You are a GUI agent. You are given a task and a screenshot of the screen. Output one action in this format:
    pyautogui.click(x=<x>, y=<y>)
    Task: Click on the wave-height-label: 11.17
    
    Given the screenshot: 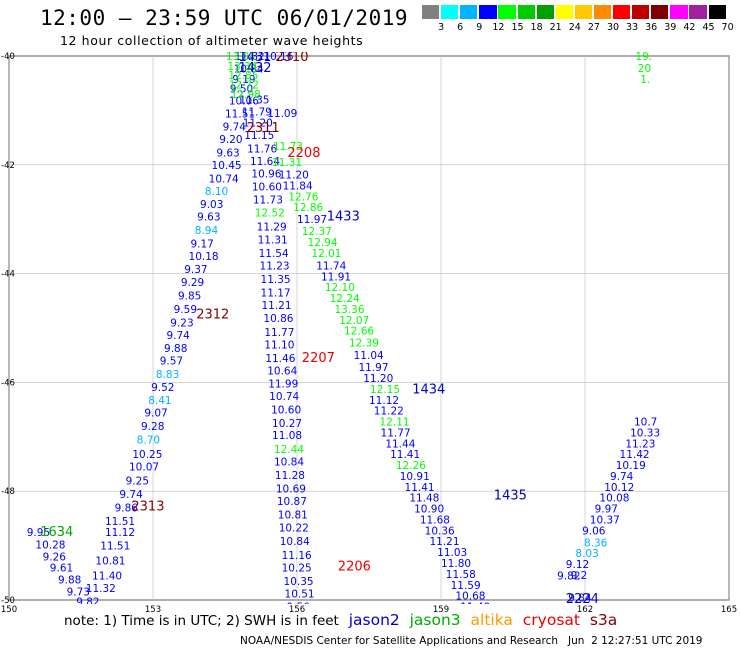 What is the action you would take?
    pyautogui.click(x=276, y=294)
    